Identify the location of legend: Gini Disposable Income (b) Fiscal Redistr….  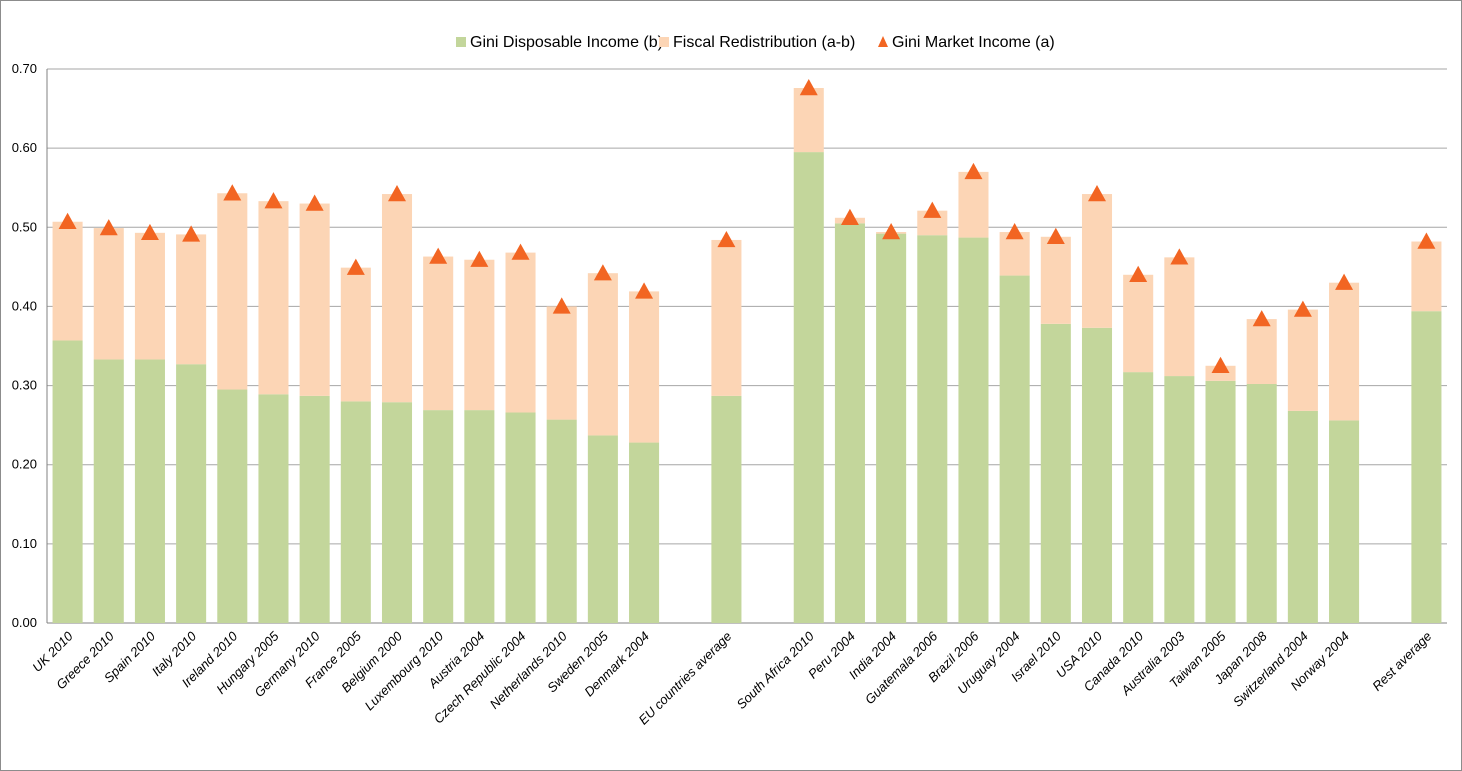
(755, 42).